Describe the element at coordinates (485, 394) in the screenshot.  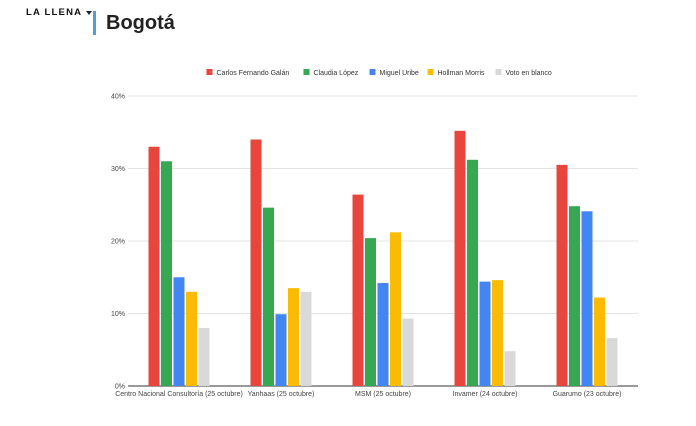
I see `x-tick-label: Invamer (24 octubre)` at that location.